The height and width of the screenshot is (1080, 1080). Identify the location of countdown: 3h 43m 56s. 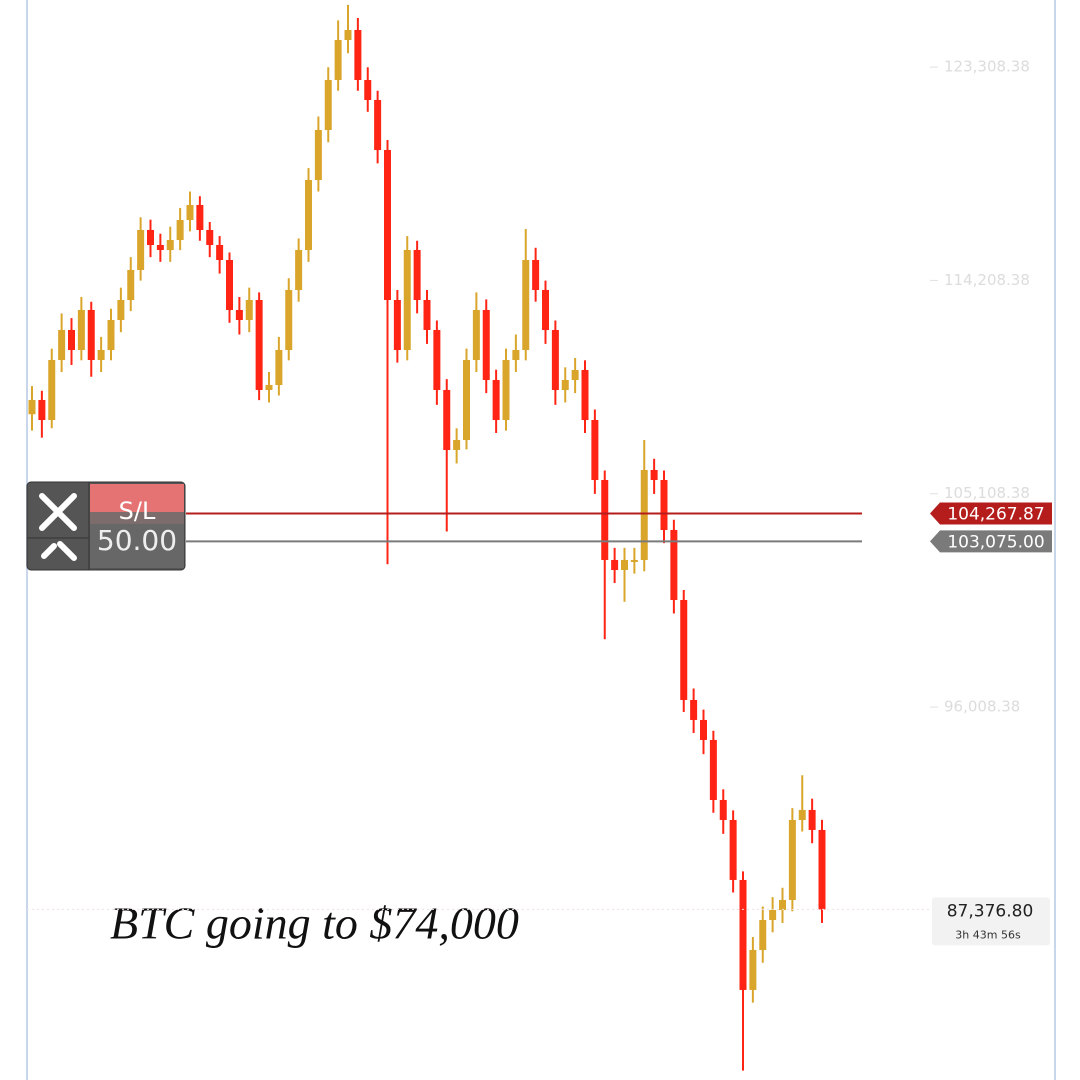
(988, 934).